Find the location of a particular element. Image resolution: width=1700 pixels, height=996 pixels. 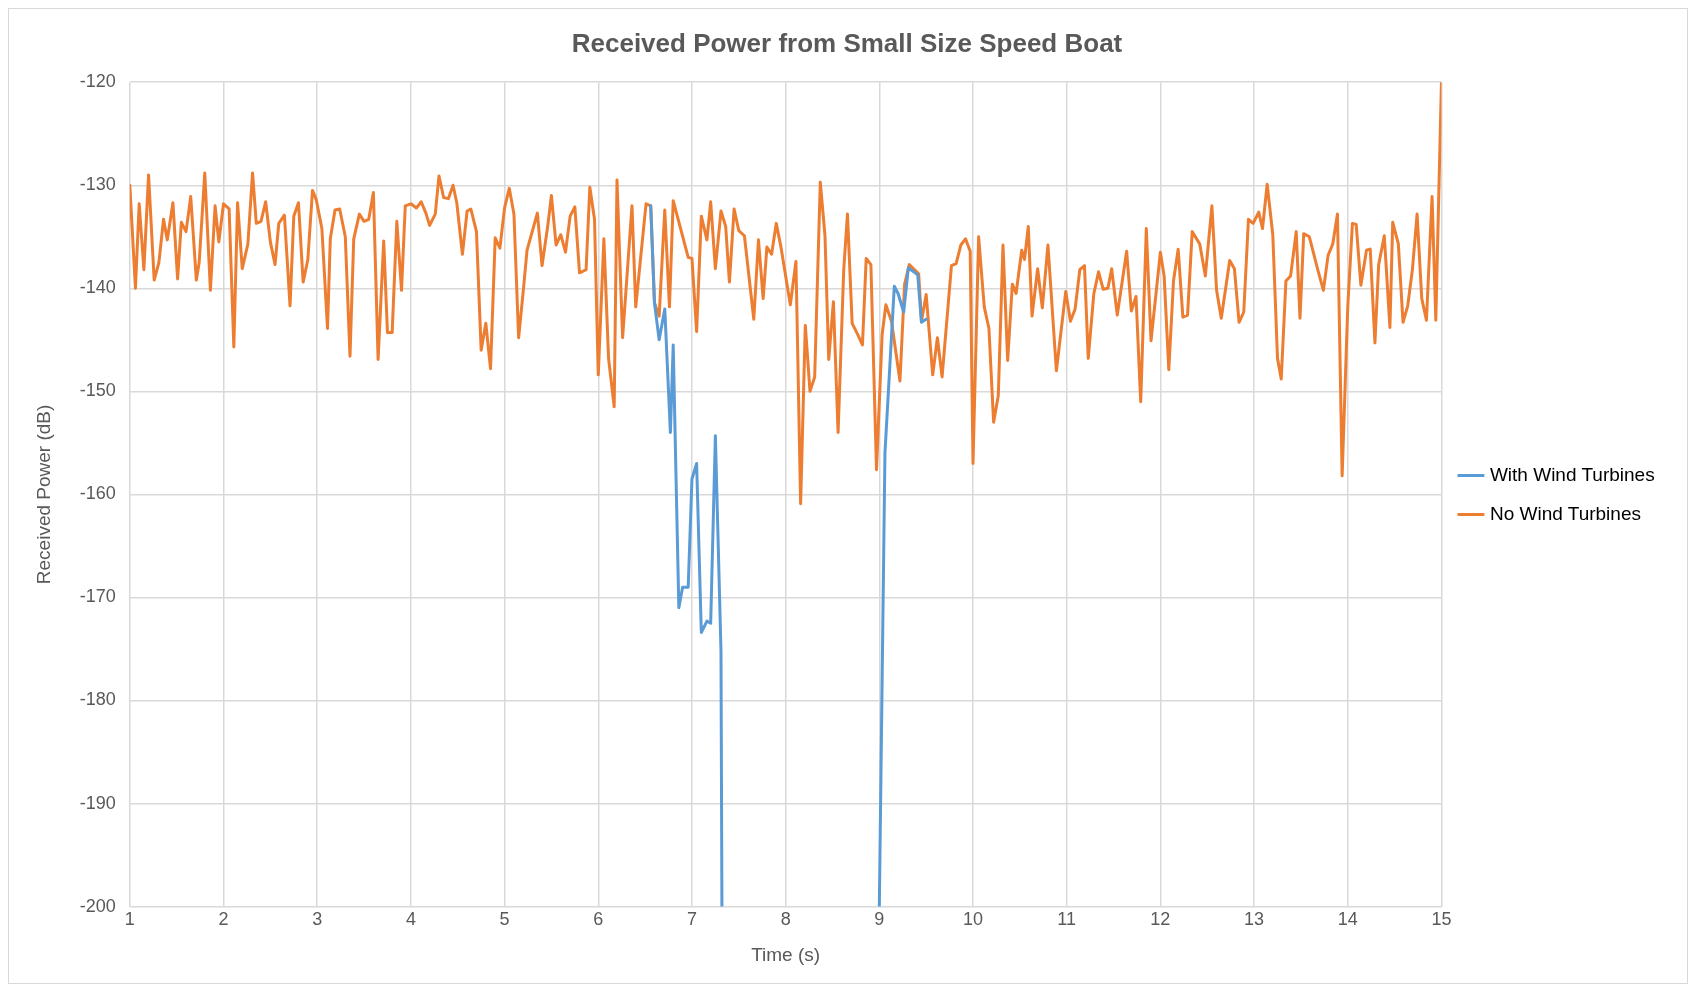

y-tick-label: -130 is located at coordinates (97, 184).